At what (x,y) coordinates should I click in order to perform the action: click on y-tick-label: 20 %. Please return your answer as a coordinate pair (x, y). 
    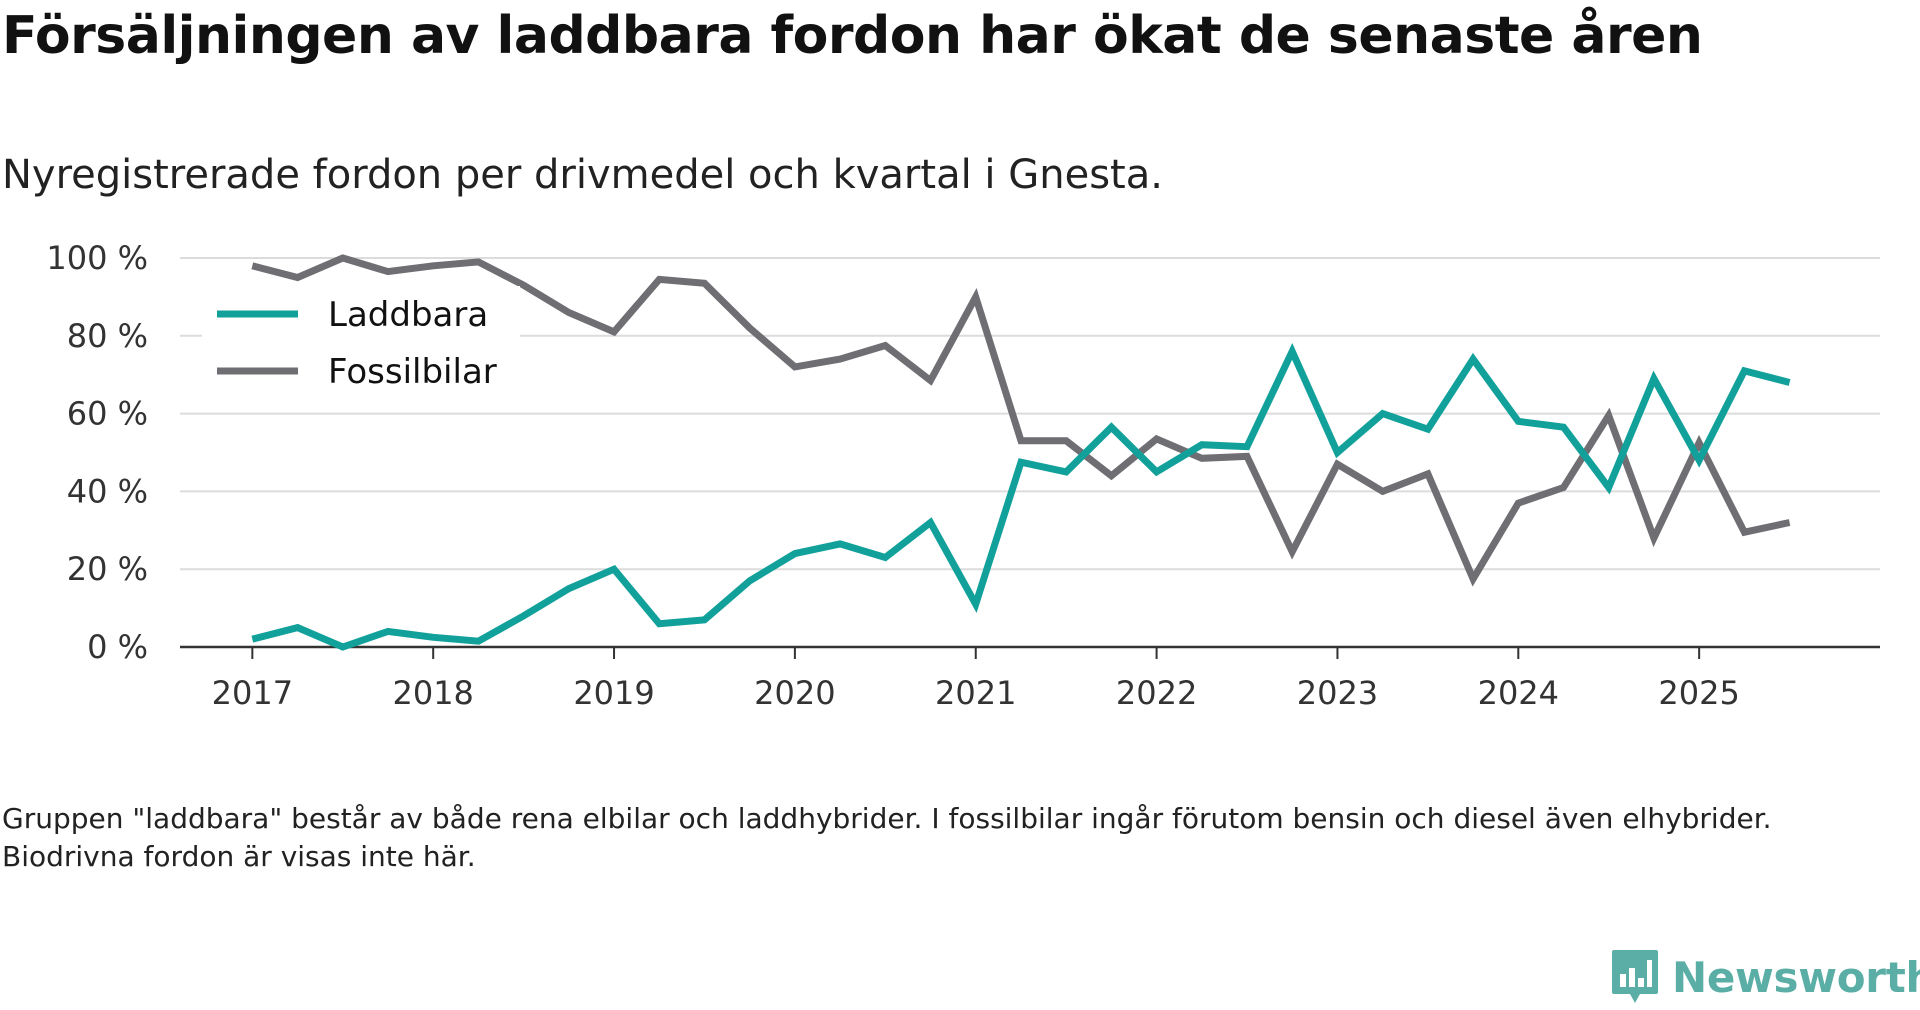
    Looking at the image, I should click on (107, 569).